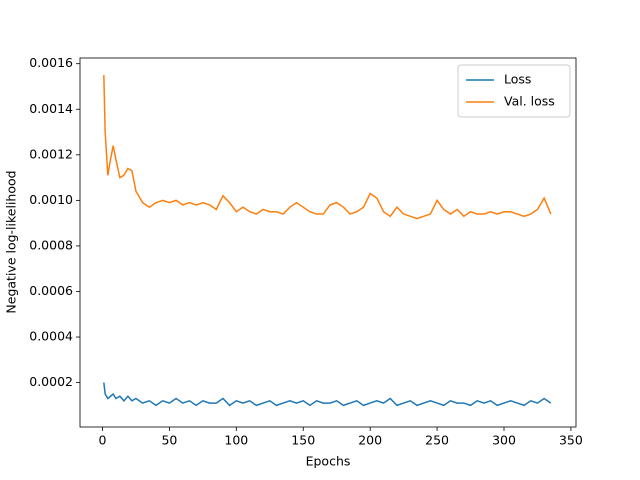  What do you see at coordinates (571, 440) in the screenshot?
I see `x-tick-label: 350` at bounding box center [571, 440].